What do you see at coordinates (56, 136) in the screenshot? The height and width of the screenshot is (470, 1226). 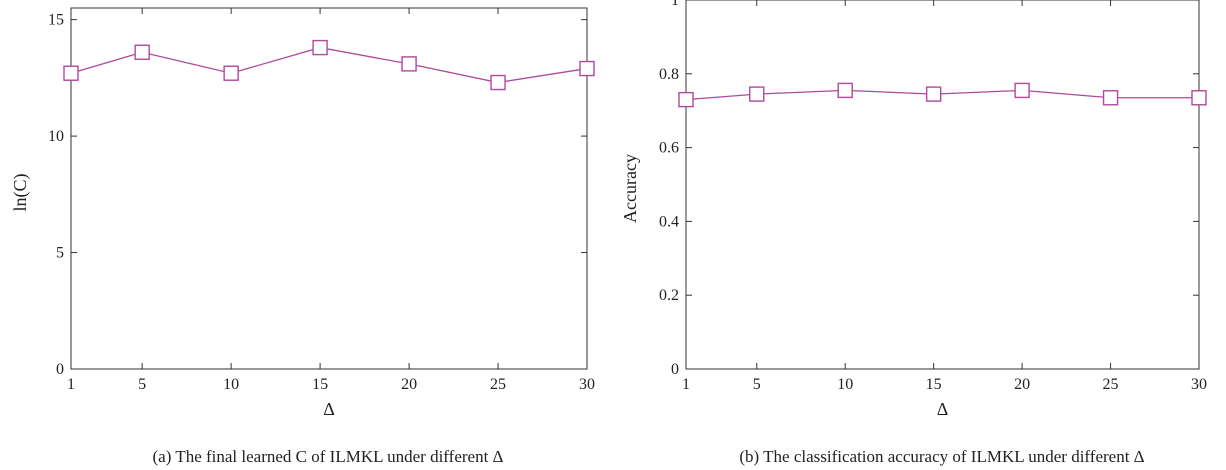 I see `y-tick-label: 10` at bounding box center [56, 136].